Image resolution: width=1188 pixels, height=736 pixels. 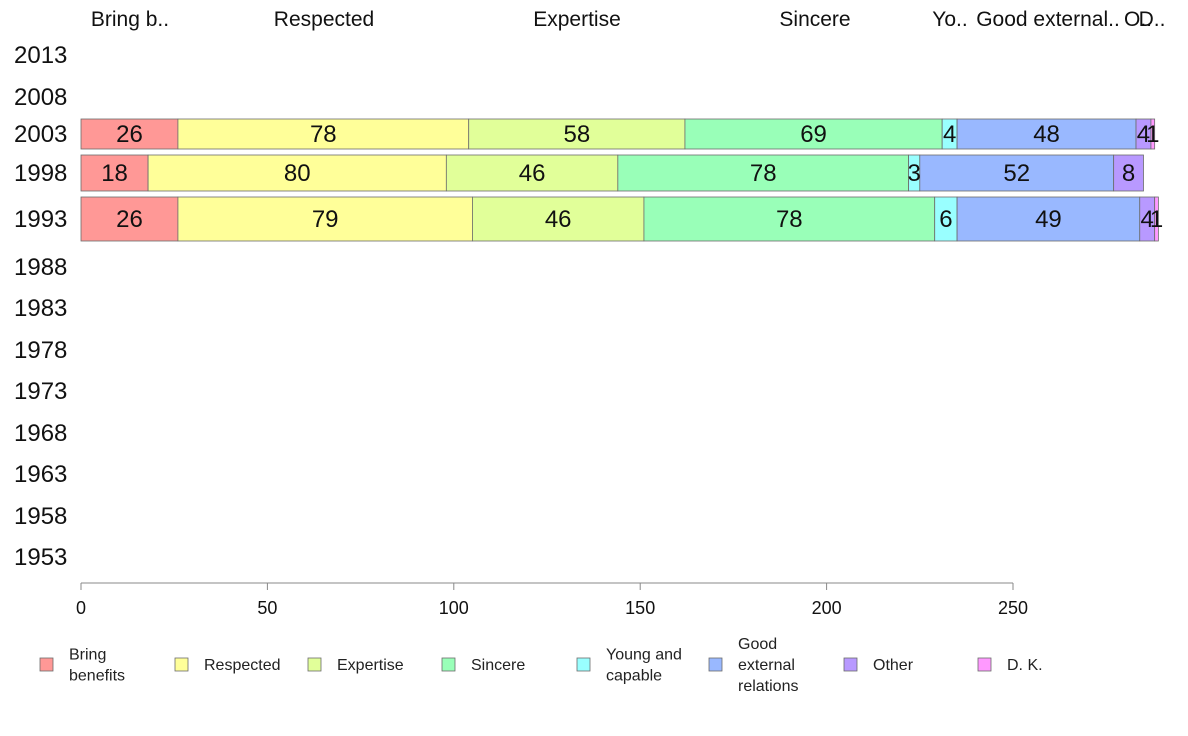 What do you see at coordinates (40, 350) in the screenshot?
I see `year-label: 1978` at bounding box center [40, 350].